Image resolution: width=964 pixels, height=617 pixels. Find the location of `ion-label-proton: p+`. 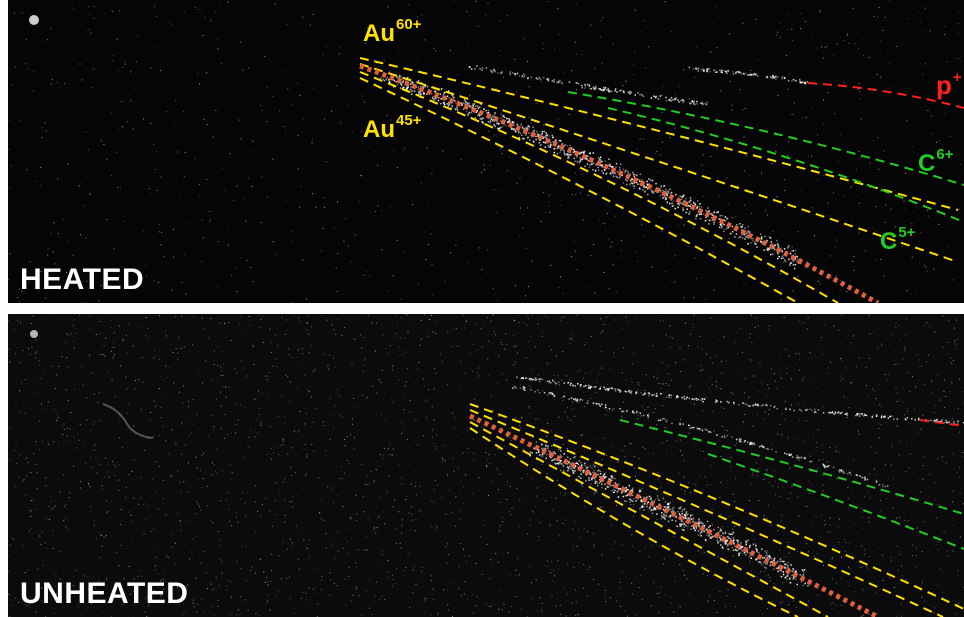

ion-label-proton: p+ is located at coordinates (949, 85).